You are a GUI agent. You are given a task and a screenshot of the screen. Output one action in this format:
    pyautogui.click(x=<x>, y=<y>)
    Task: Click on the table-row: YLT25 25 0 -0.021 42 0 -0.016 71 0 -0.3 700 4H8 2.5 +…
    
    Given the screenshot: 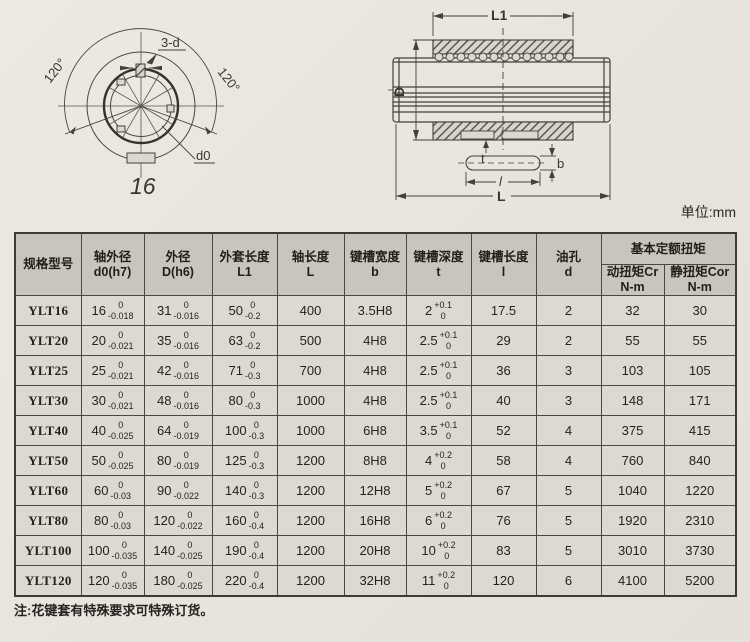 What is the action you would take?
    pyautogui.click(x=375, y=370)
    